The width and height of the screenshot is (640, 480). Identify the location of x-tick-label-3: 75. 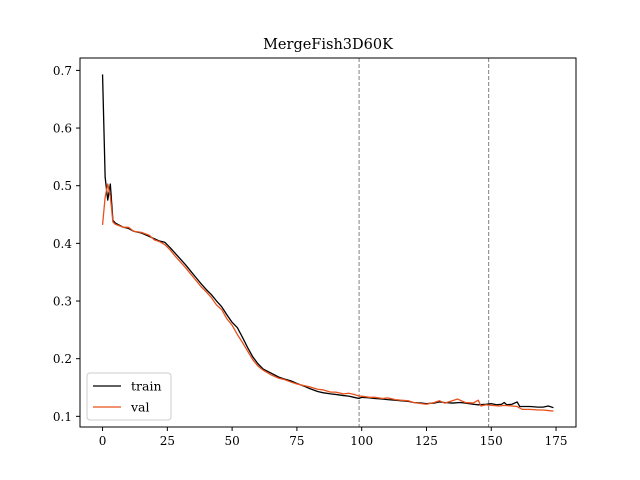
(296, 441).